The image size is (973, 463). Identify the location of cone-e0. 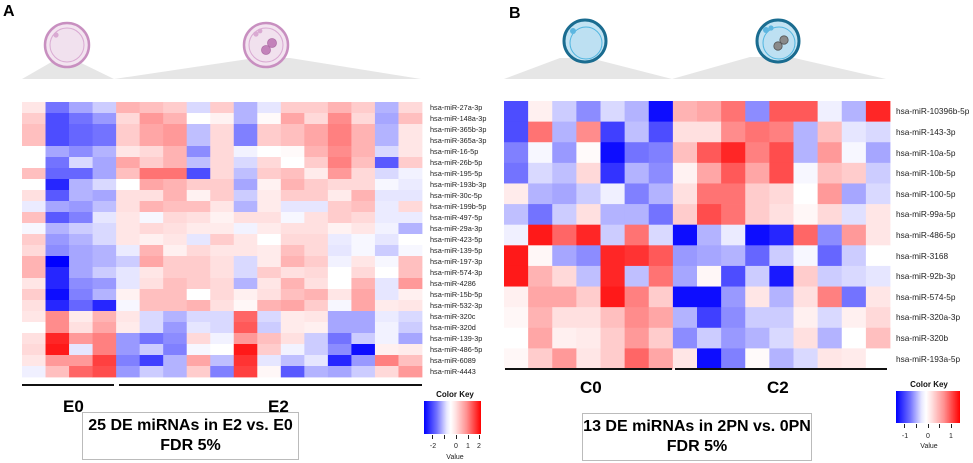
(68, 69).